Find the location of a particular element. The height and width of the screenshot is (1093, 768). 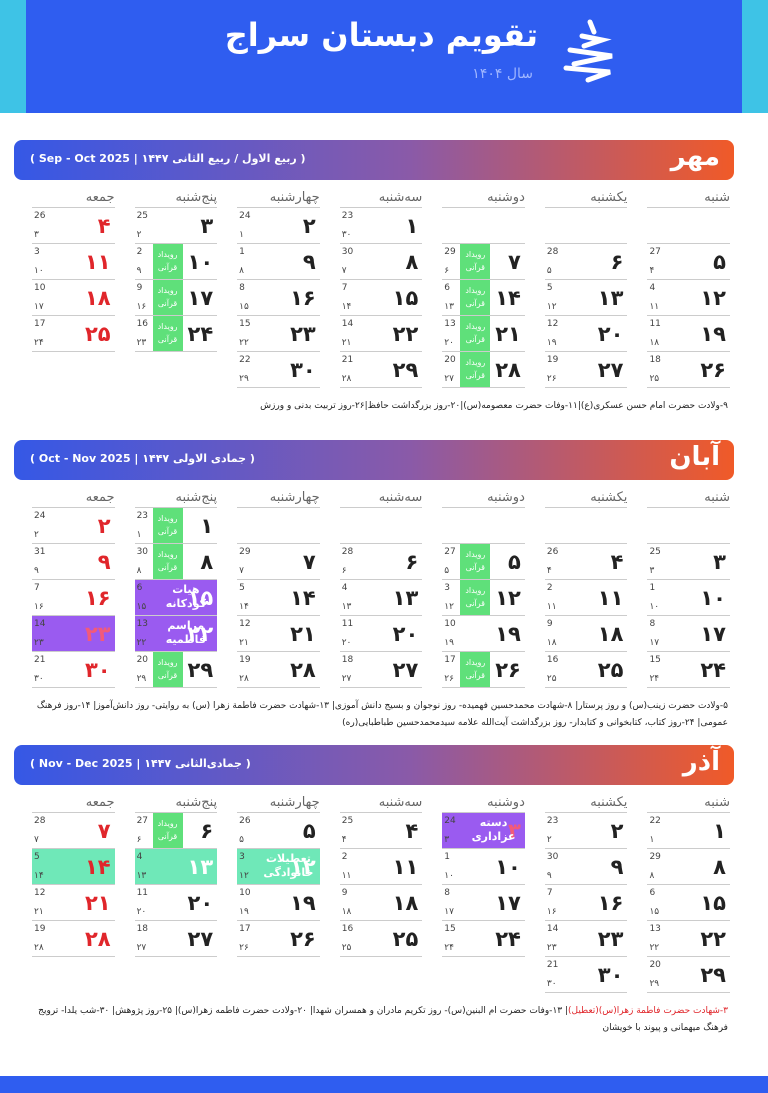

gregorian-day: 27 is located at coordinates (142, 821).